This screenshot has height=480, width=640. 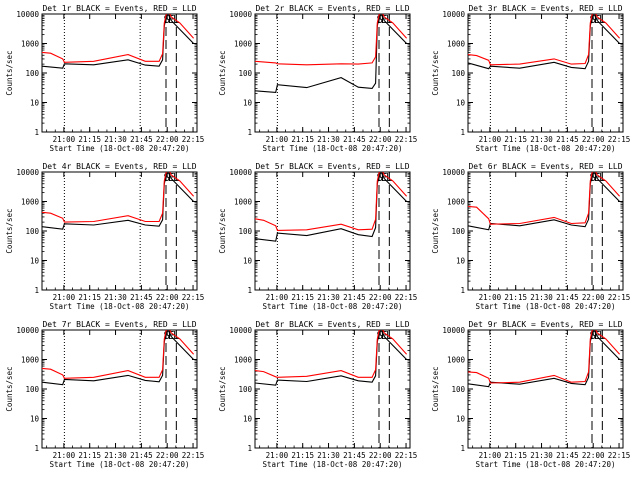 What do you see at coordinates (119, 166) in the screenshot?
I see `panel-title: Det 4r BLACK = Events, RED = LLD` at bounding box center [119, 166].